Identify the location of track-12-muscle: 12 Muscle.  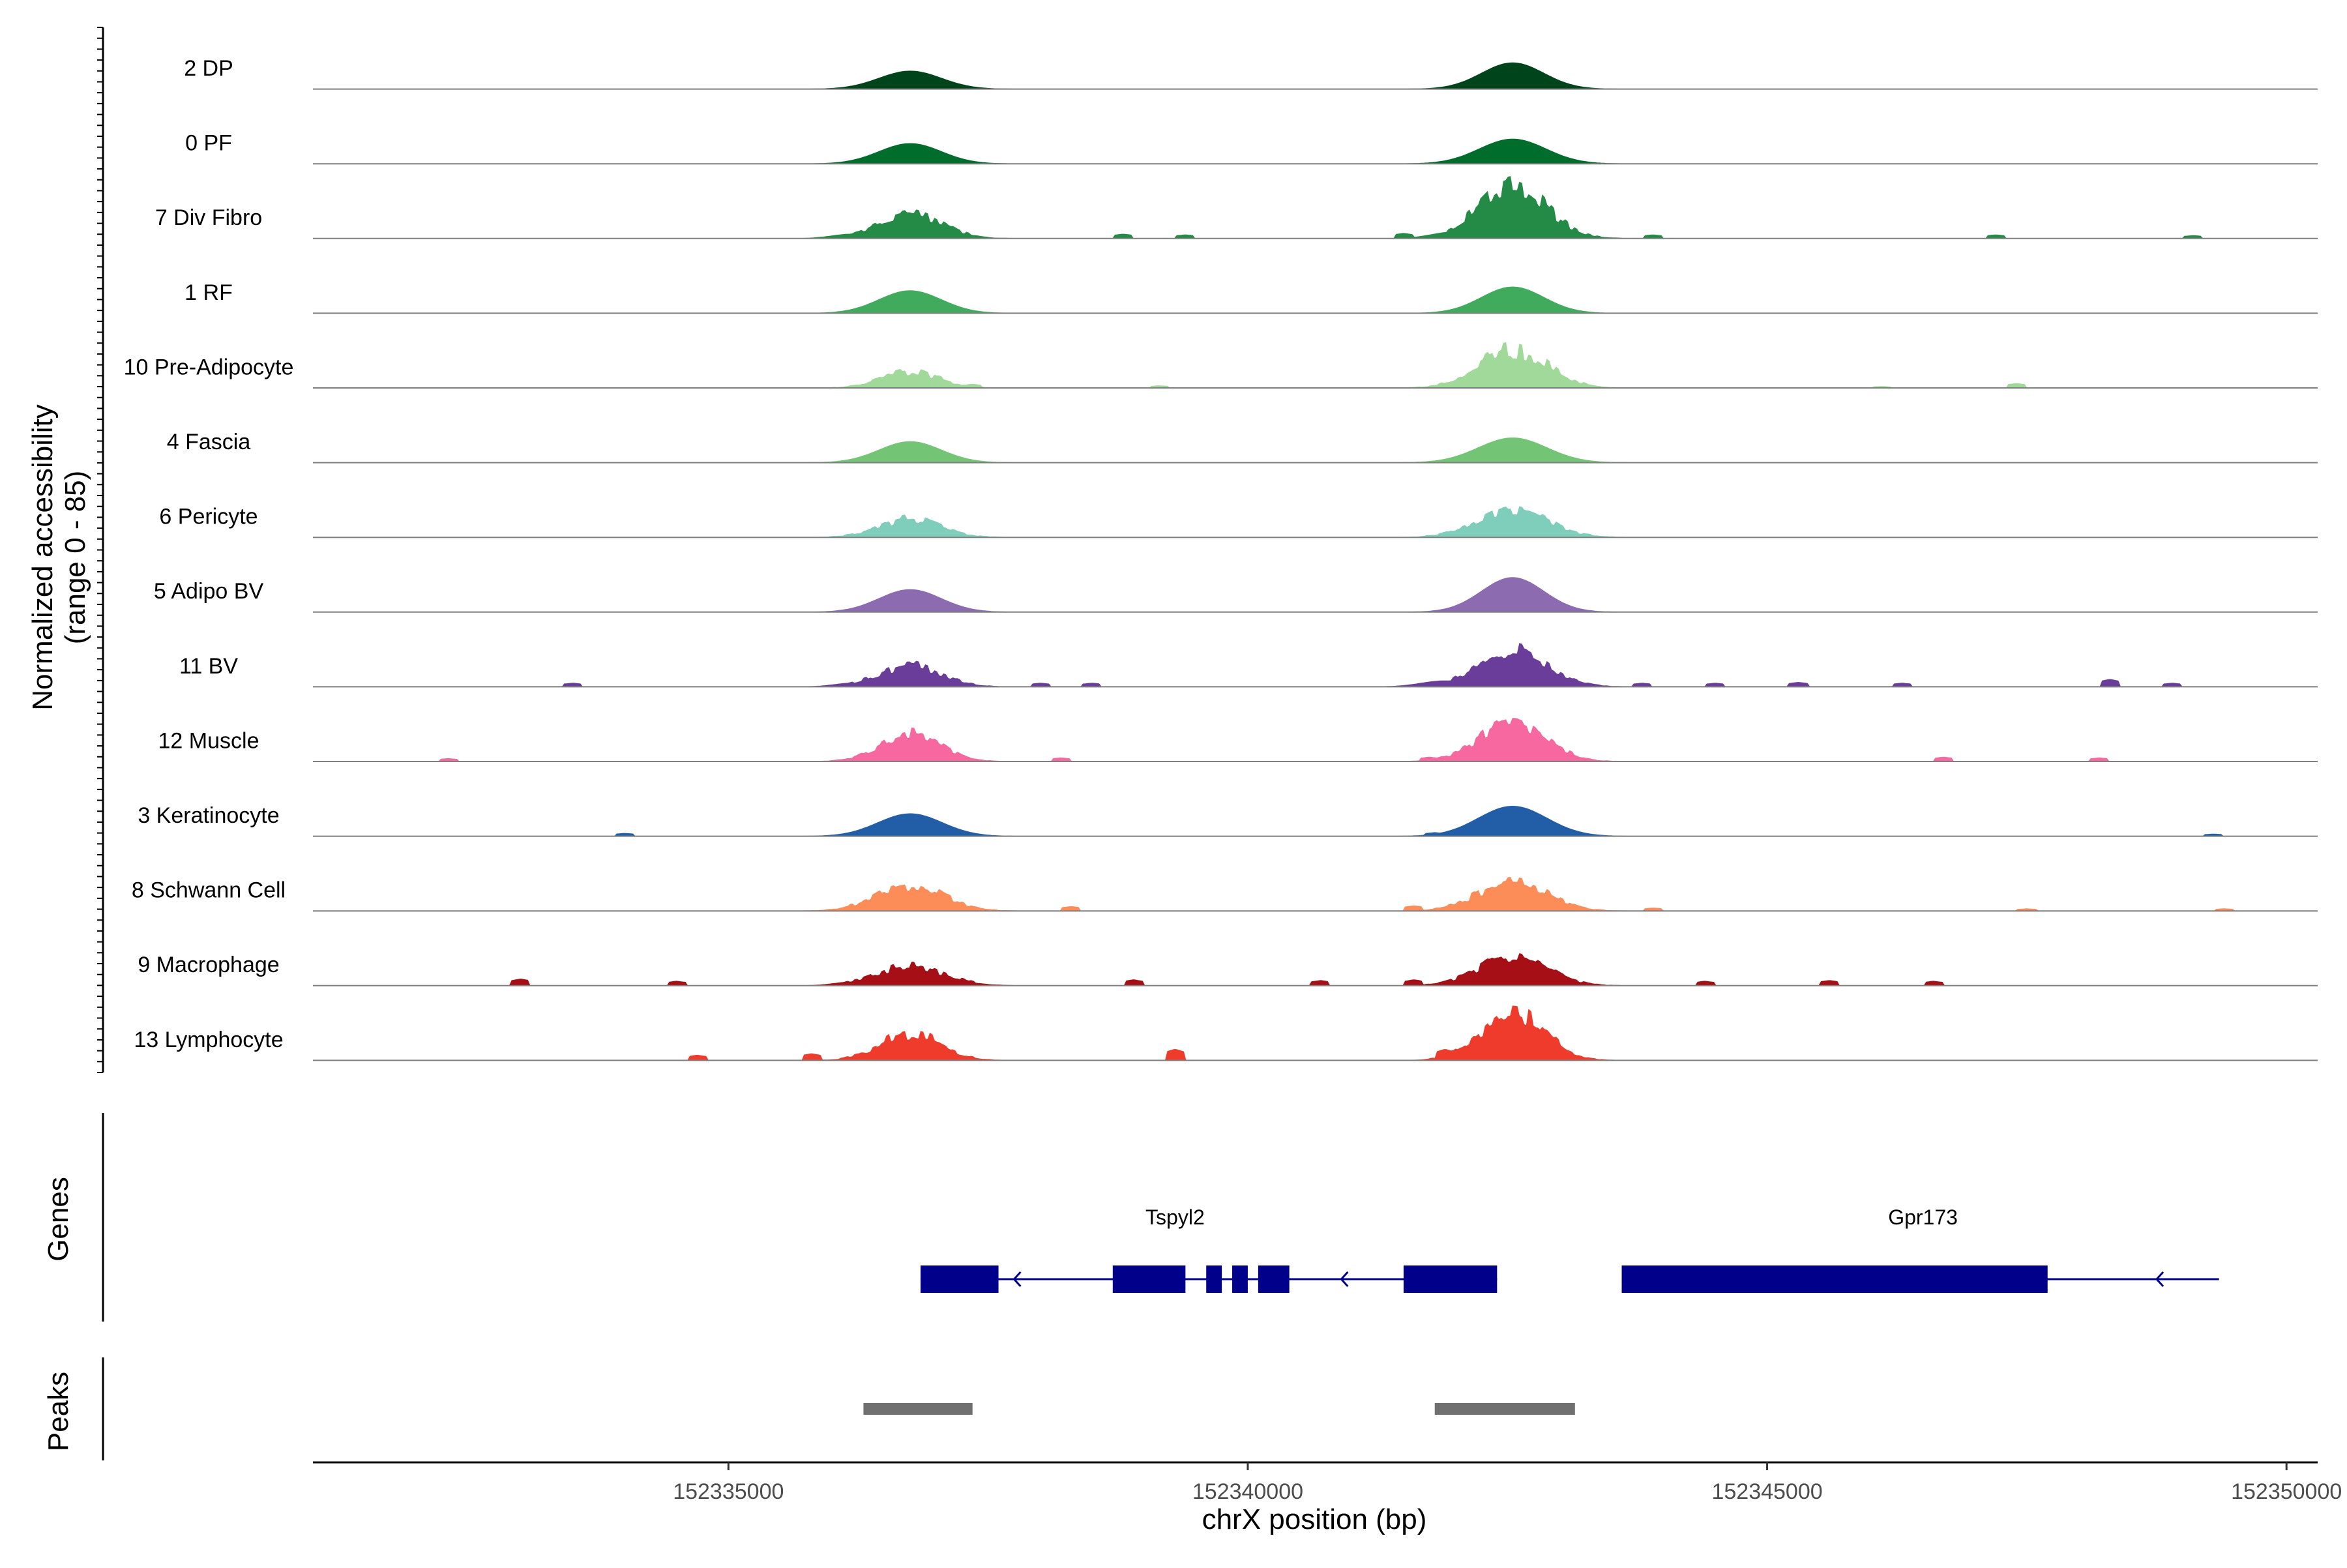
(1238, 740).